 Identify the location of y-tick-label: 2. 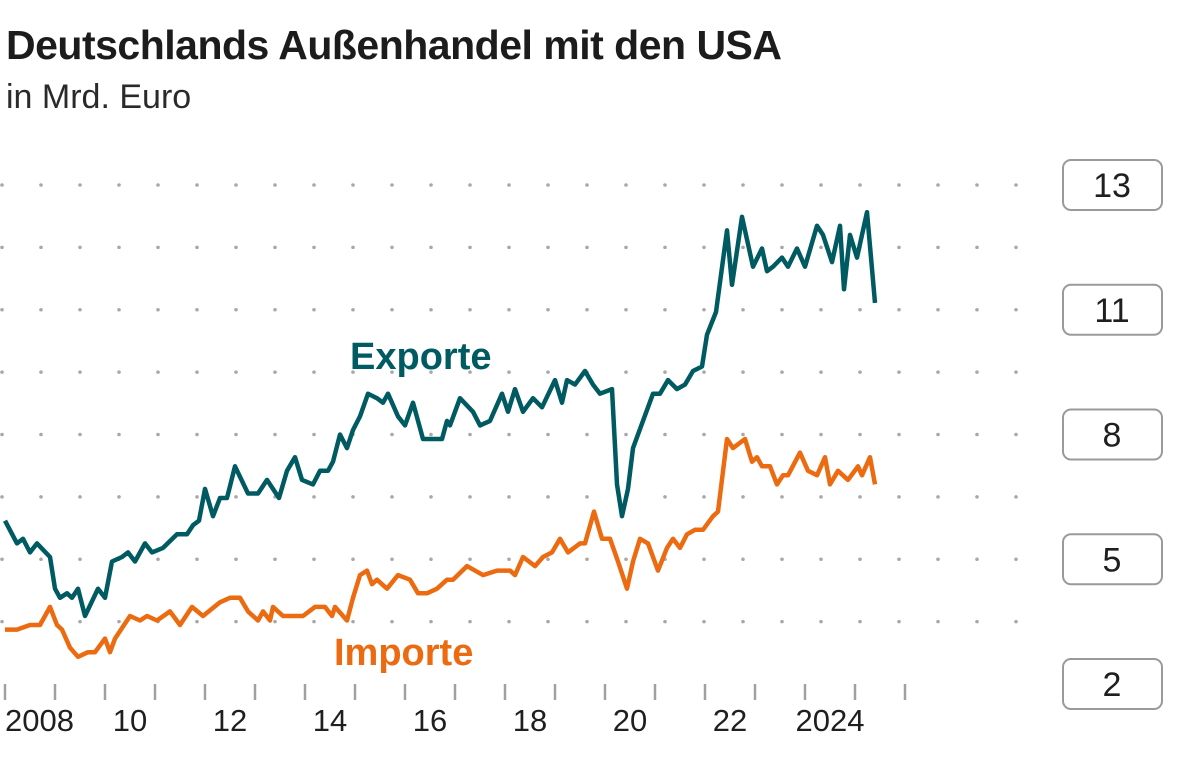
(1112, 685).